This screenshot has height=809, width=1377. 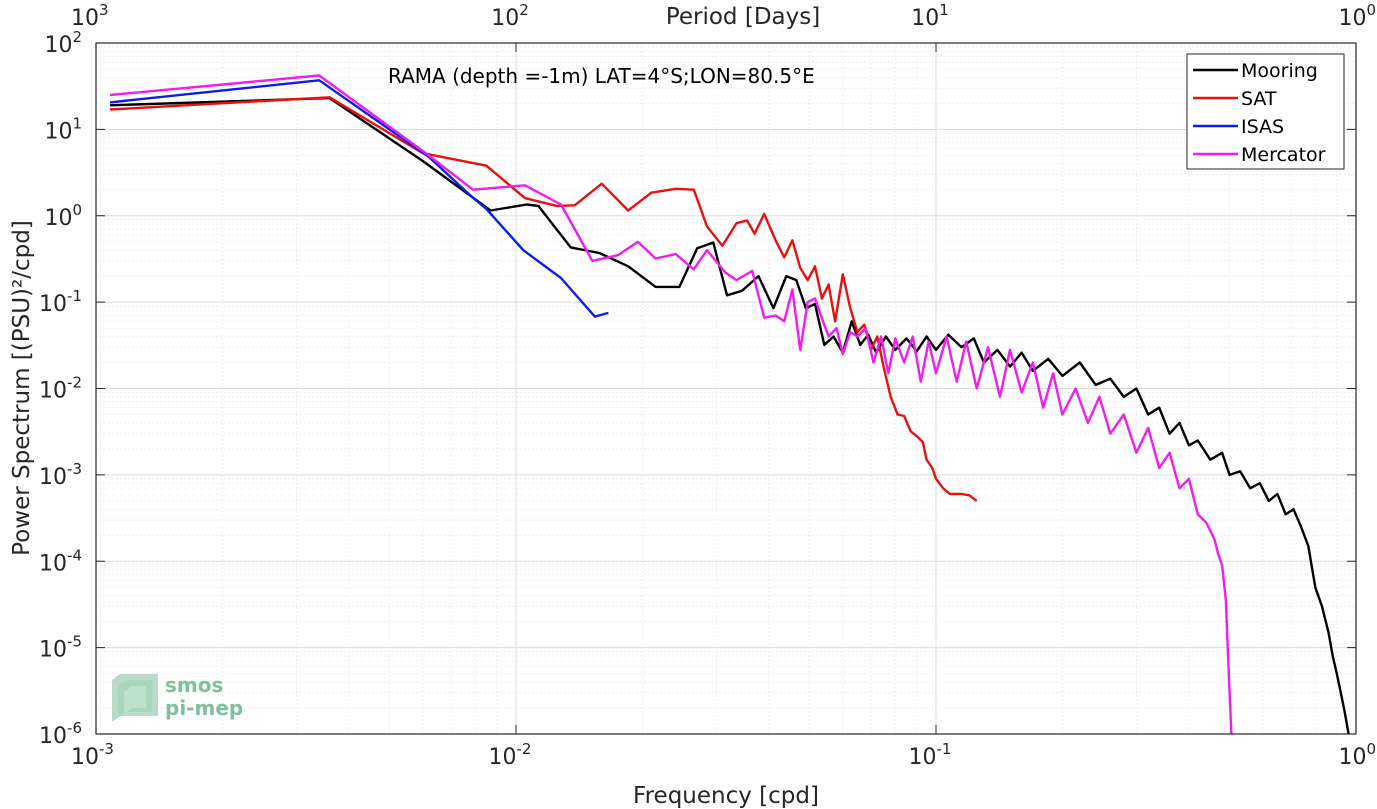 What do you see at coordinates (510, 755) in the screenshot?
I see `x-tick-label: 10⁻²` at bounding box center [510, 755].